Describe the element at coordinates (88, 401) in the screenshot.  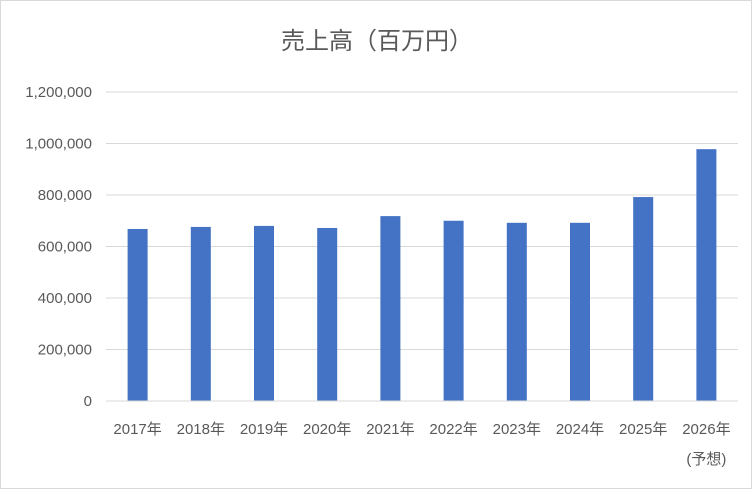
I see `y-tick-label: 0` at that location.